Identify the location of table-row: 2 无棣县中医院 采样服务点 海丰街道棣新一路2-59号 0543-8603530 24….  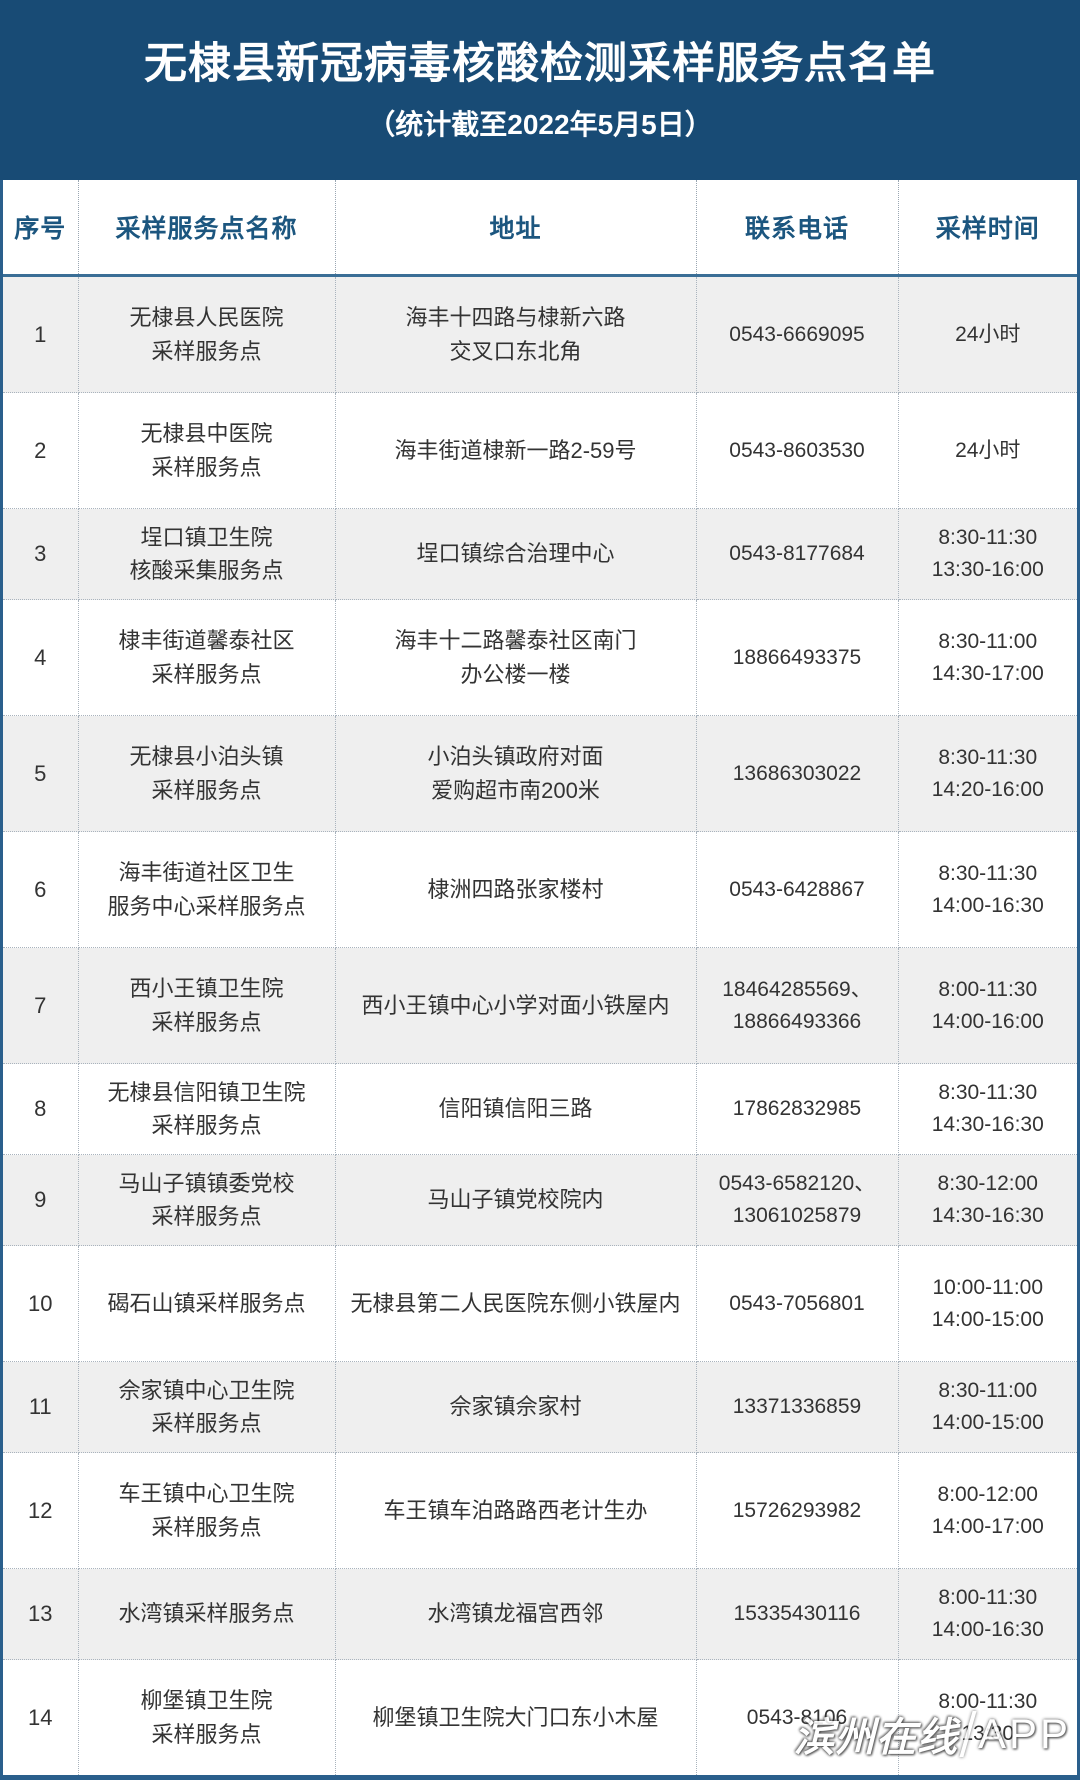
(540, 450).